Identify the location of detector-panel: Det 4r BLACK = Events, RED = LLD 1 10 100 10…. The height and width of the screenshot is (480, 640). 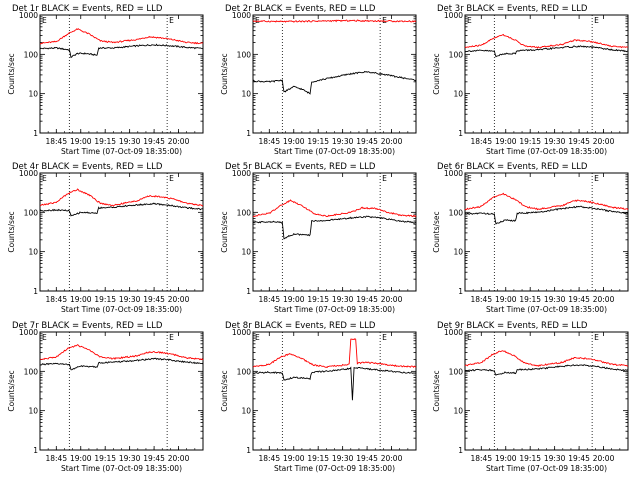
(105, 238).